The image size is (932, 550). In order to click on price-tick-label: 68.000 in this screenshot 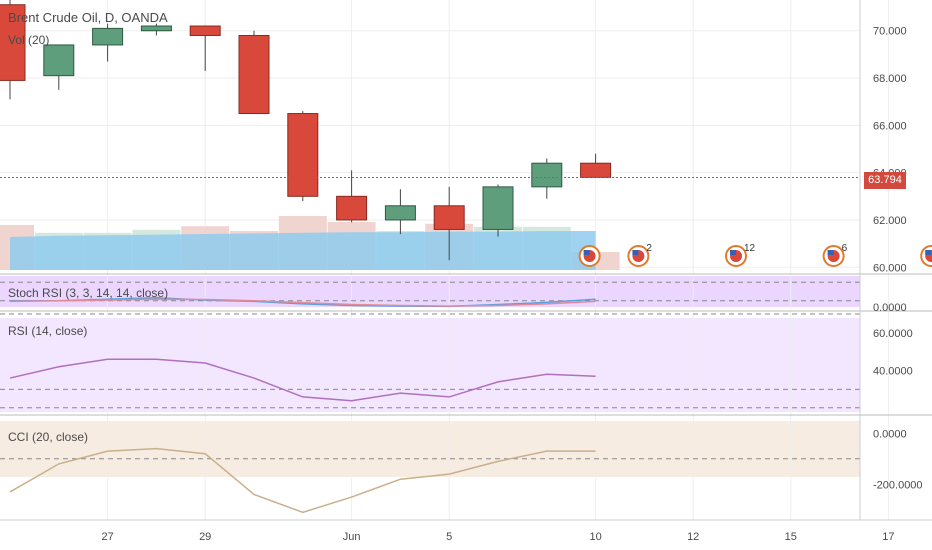, I will do `click(890, 79)`.